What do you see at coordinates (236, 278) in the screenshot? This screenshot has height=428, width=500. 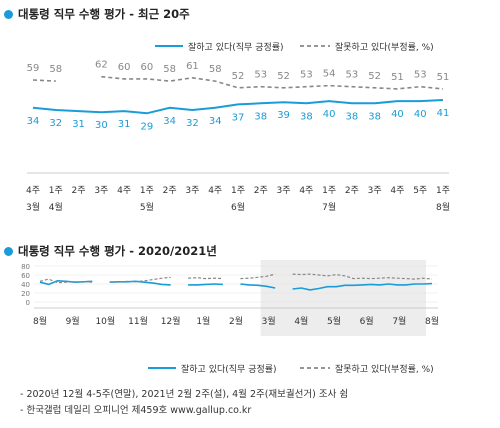 I see `disapprove-trend-line` at bounding box center [236, 278].